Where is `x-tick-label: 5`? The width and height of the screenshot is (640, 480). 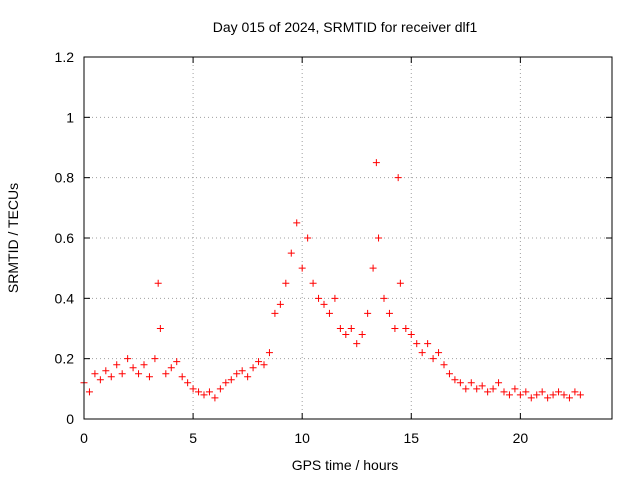 x-tick-label: 5 is located at coordinates (193, 438).